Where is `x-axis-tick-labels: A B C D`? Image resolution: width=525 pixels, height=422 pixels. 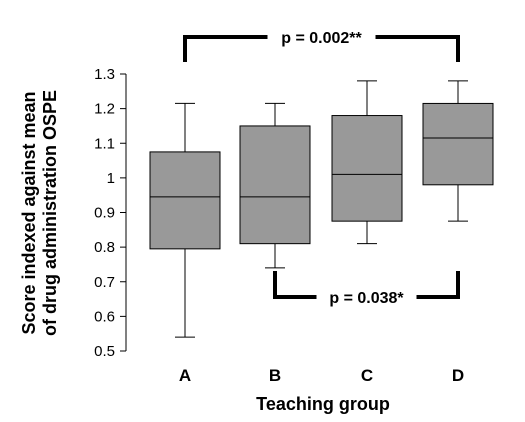 x-axis-tick-labels: A B C D is located at coordinates (321, 375).